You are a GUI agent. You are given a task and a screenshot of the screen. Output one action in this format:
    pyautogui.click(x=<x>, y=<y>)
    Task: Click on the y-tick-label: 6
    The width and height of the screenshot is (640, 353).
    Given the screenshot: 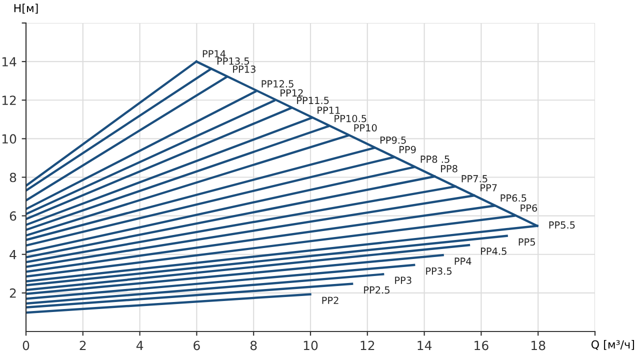 What is the action you would take?
    pyautogui.click(x=13, y=216)
    